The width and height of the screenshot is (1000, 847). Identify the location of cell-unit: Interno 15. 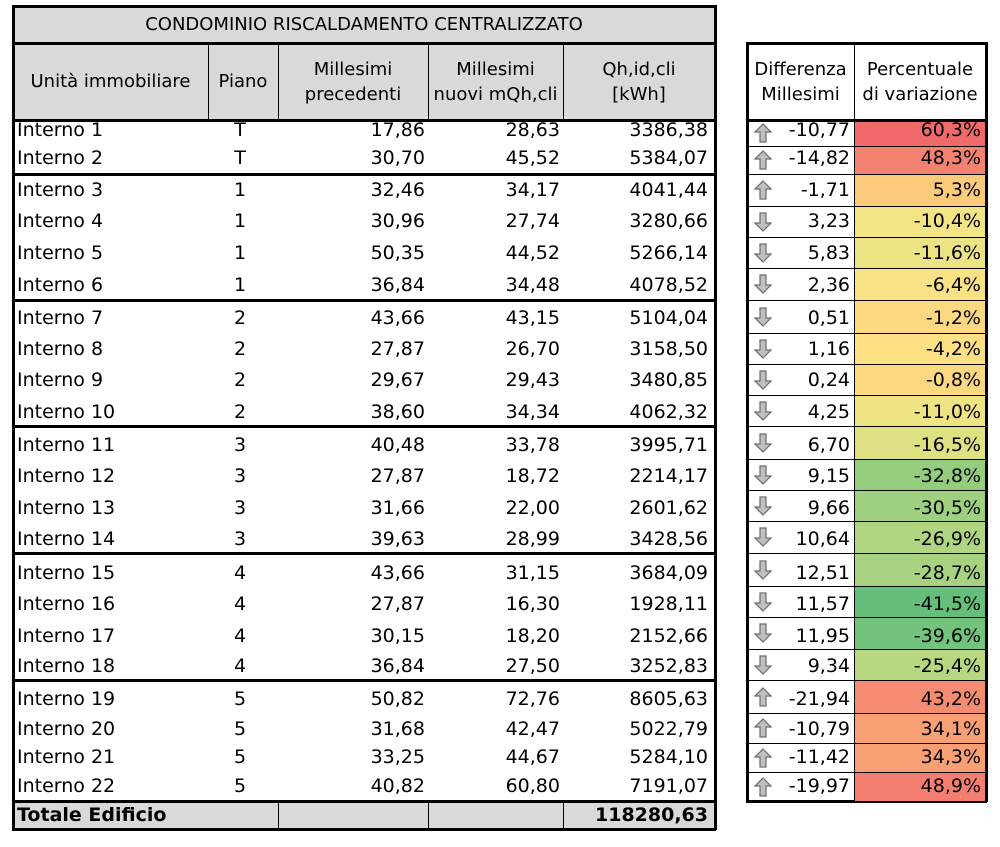
(66, 573).